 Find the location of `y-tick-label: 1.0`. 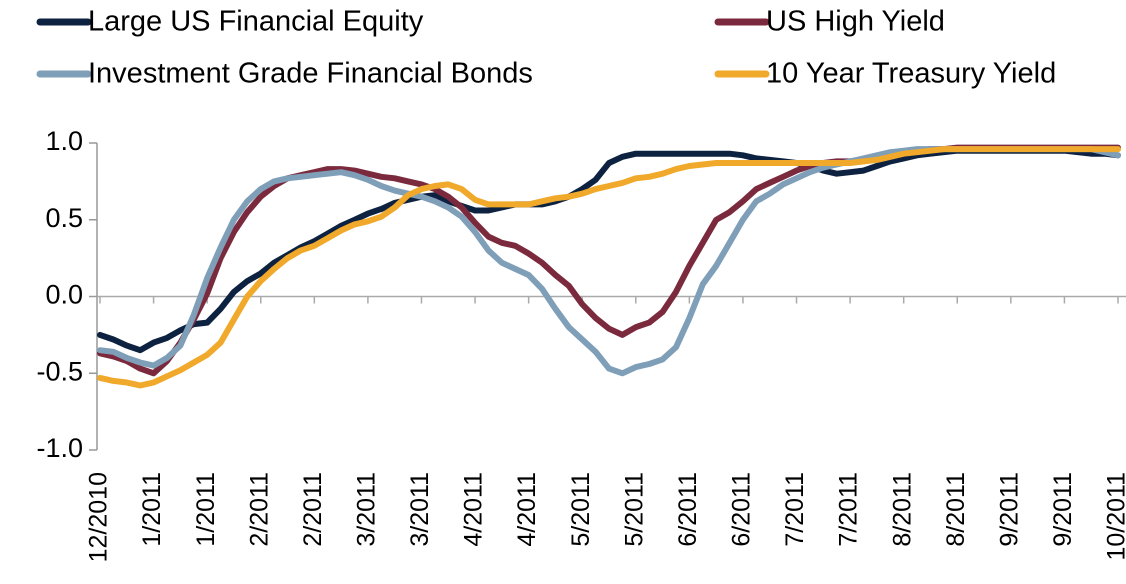

y-tick-label: 1.0 is located at coordinates (64, 141).